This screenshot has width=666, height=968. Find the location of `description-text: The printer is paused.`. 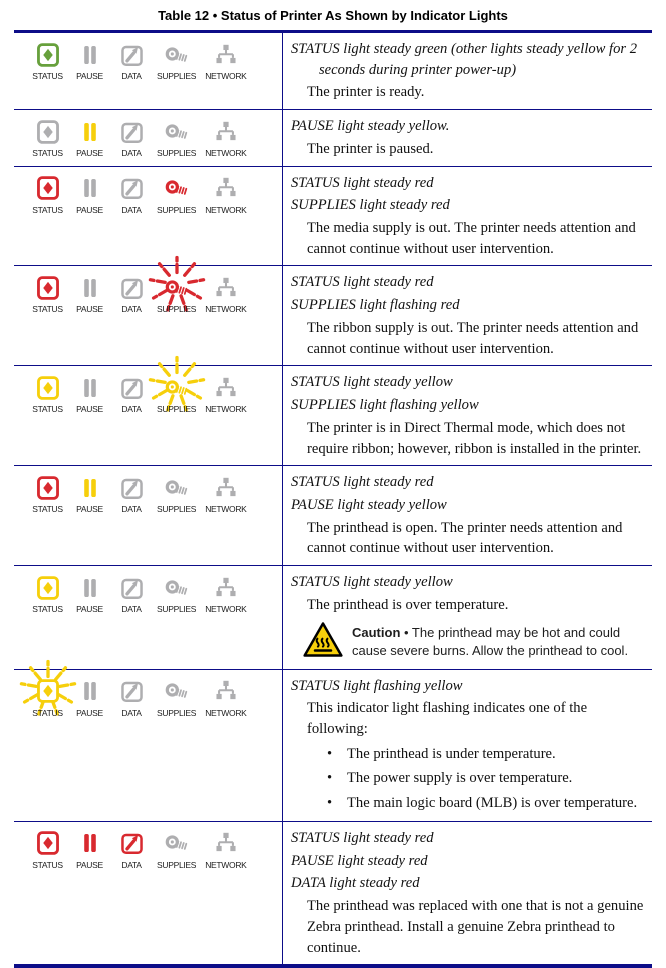

description-text: The printer is paused. is located at coordinates (370, 148).